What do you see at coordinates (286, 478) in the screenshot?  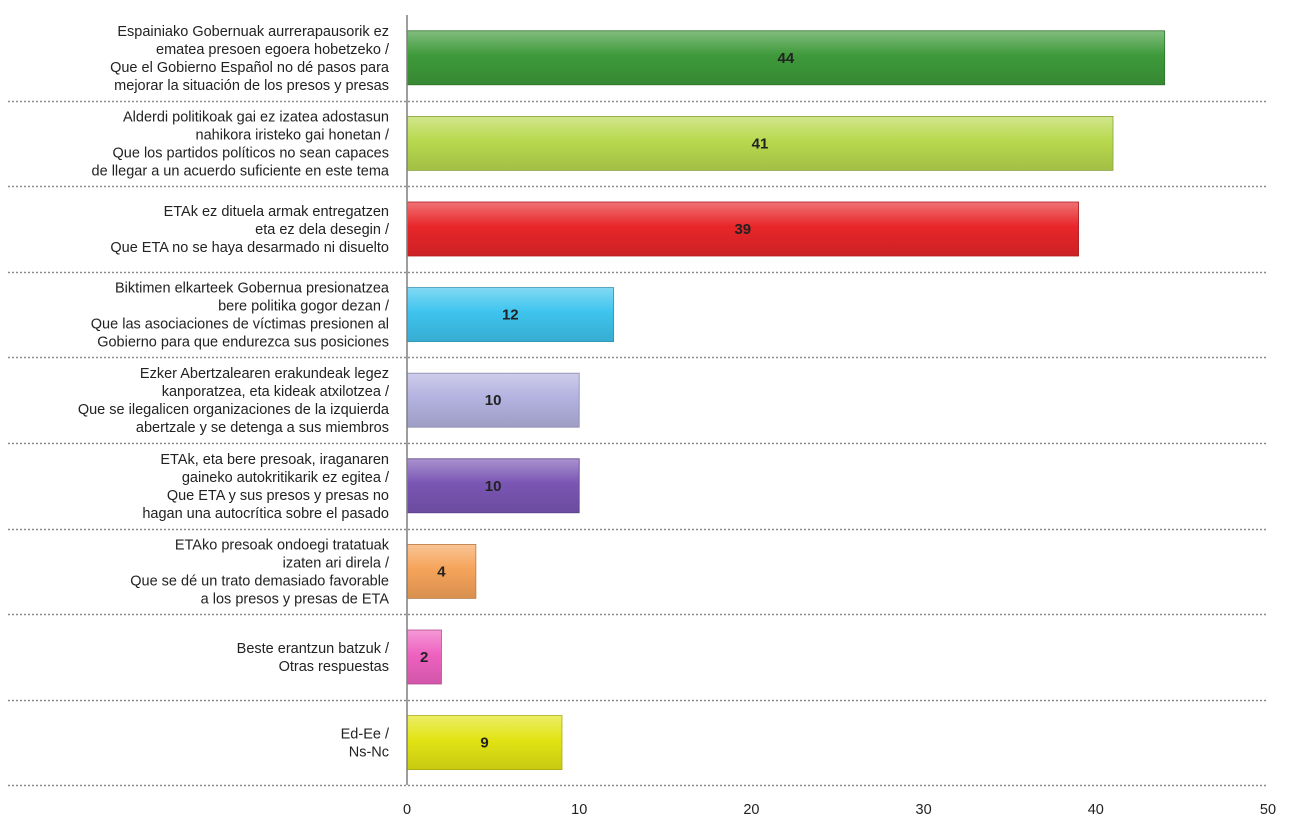 I see `category-label-line: gaineko autokritikarik ez egitea /` at bounding box center [286, 478].